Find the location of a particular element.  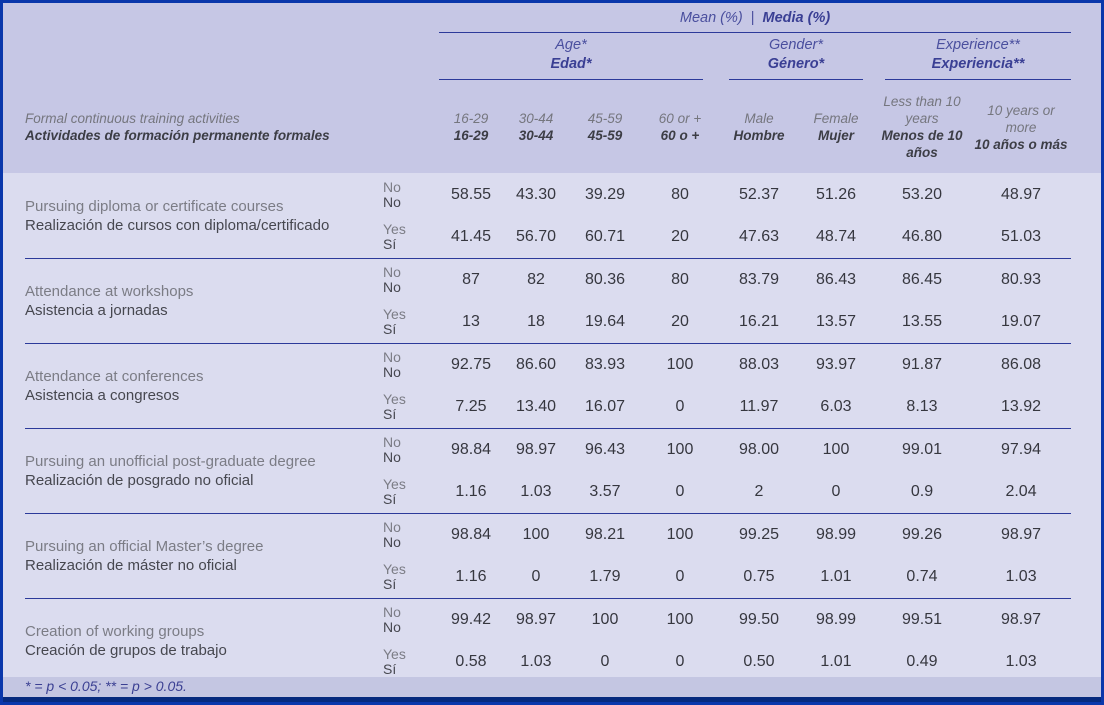

value-cell: 58.55 is located at coordinates (471, 194).